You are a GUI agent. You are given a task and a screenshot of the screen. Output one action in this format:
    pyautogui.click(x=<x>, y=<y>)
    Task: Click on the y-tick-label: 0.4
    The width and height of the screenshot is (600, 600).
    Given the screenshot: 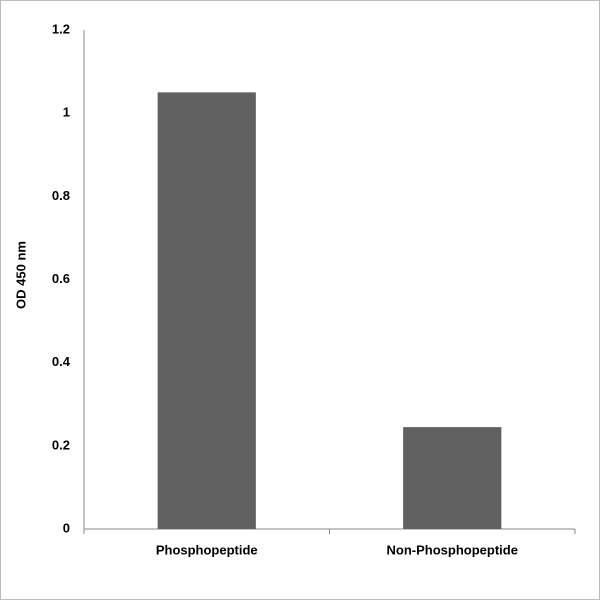 What is the action you would take?
    pyautogui.click(x=61, y=361)
    